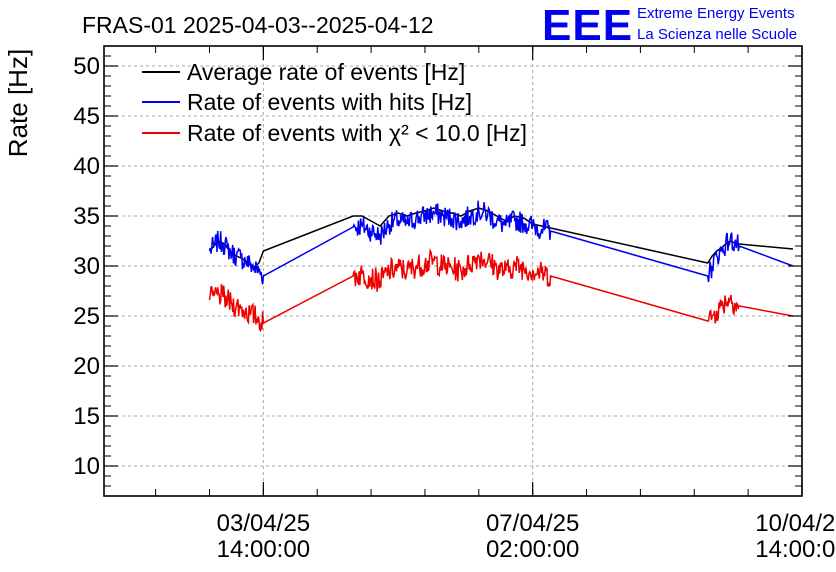 The width and height of the screenshot is (836, 572). What do you see at coordinates (587, 25) in the screenshot?
I see `logo-mark: EEE` at bounding box center [587, 25].